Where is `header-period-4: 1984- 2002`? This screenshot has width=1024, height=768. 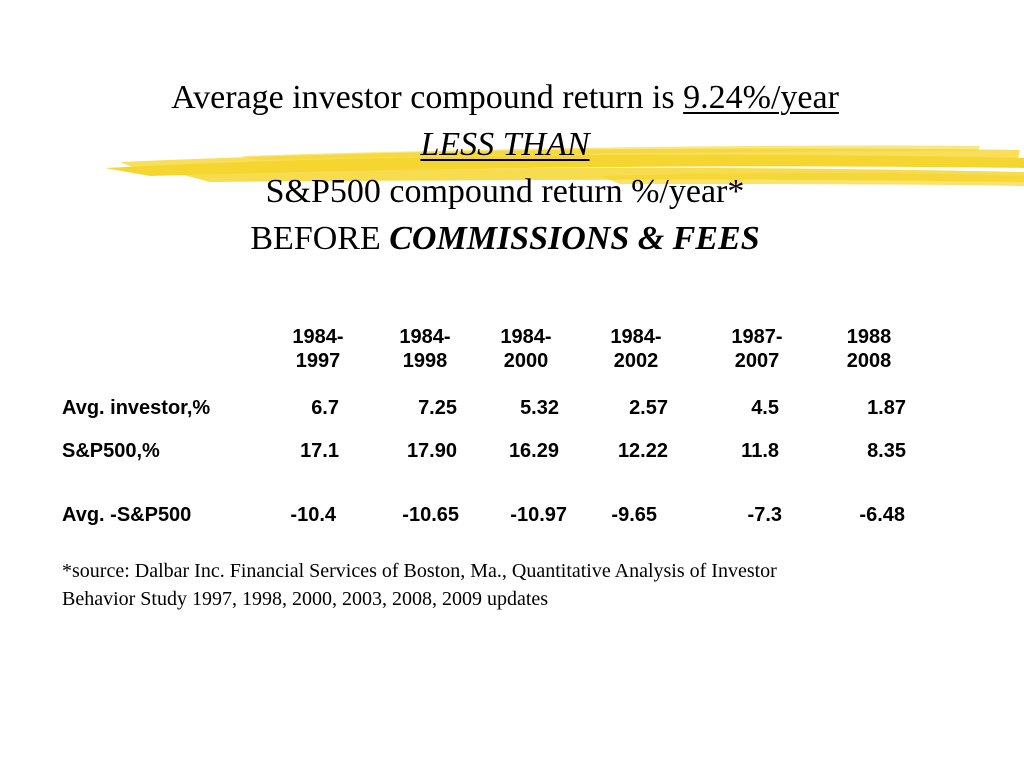 header-period-4: 1984- 2002 is located at coordinates (636, 349).